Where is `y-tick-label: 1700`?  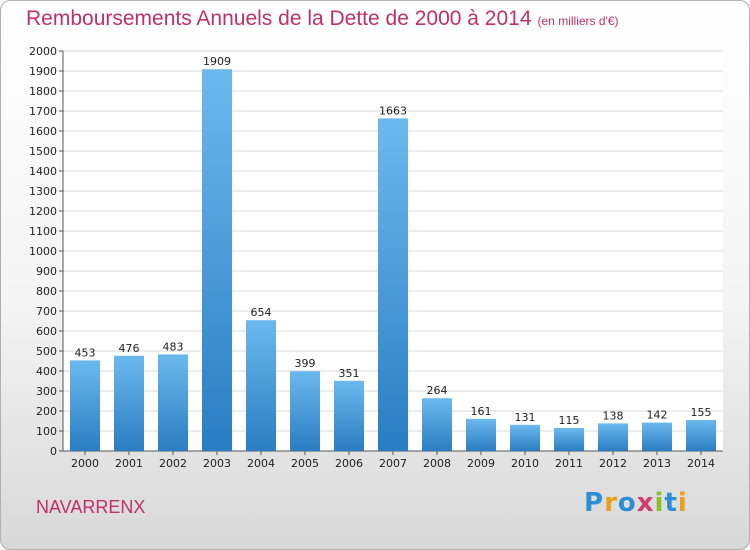 y-tick-label: 1700 is located at coordinates (43, 111).